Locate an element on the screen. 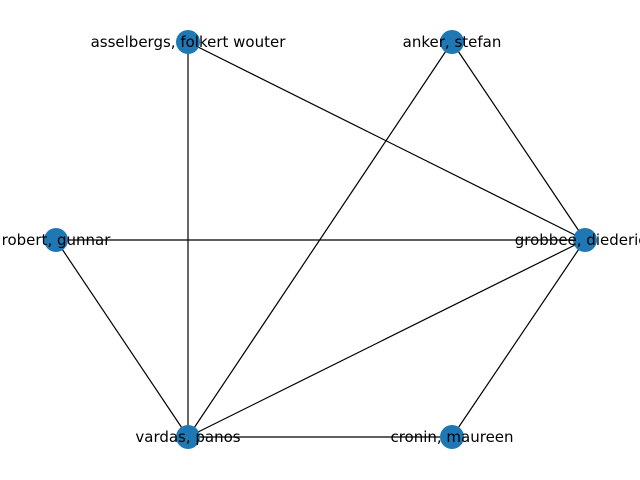 The height and width of the screenshot is (480, 640). node-robert is located at coordinates (56, 240).